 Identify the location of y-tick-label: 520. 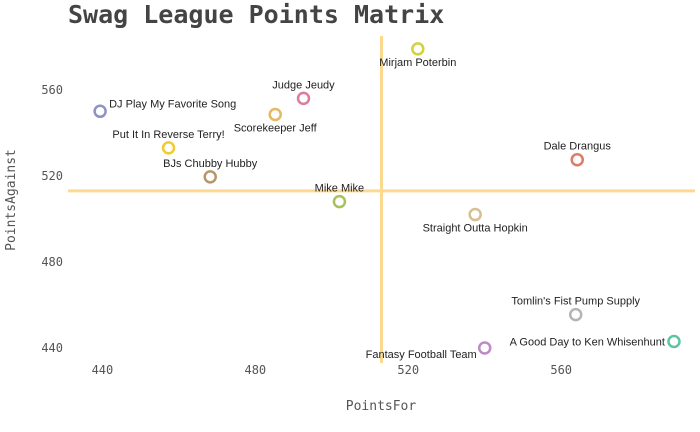
(52, 176).